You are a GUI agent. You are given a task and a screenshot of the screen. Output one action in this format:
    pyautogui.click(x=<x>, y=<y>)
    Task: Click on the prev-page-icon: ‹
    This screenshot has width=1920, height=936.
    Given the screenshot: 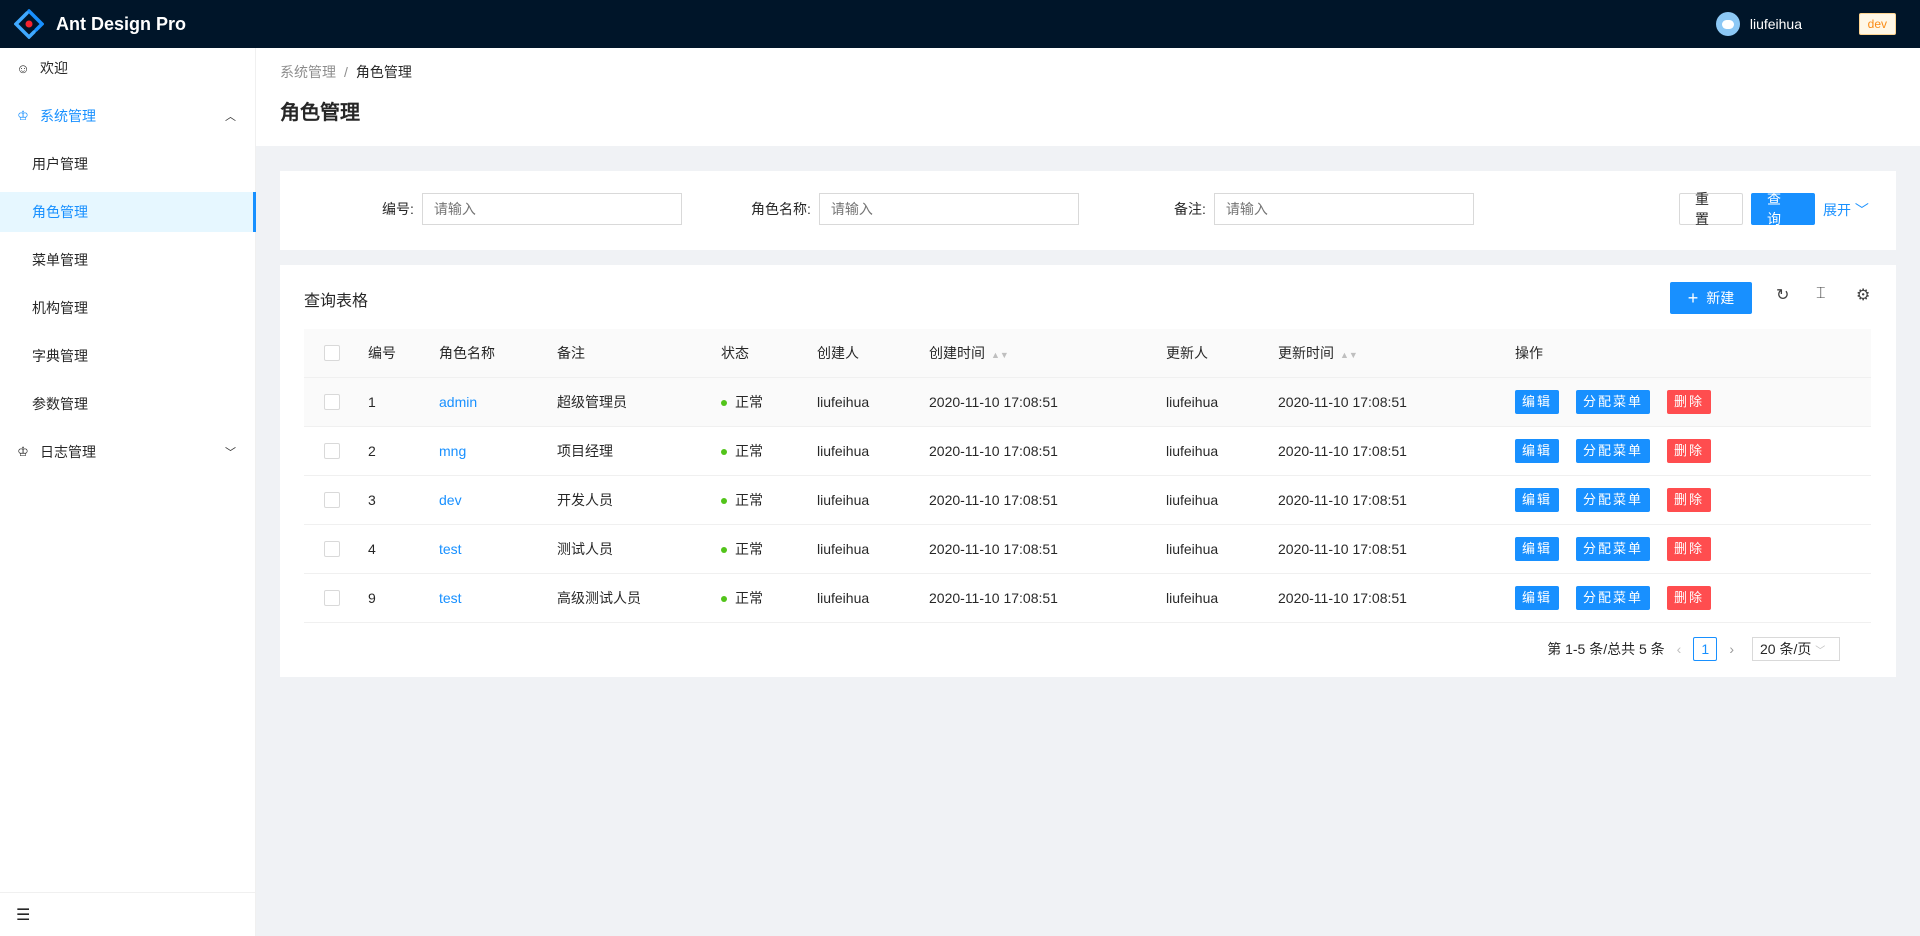 What is the action you would take?
    pyautogui.click(x=1679, y=649)
    